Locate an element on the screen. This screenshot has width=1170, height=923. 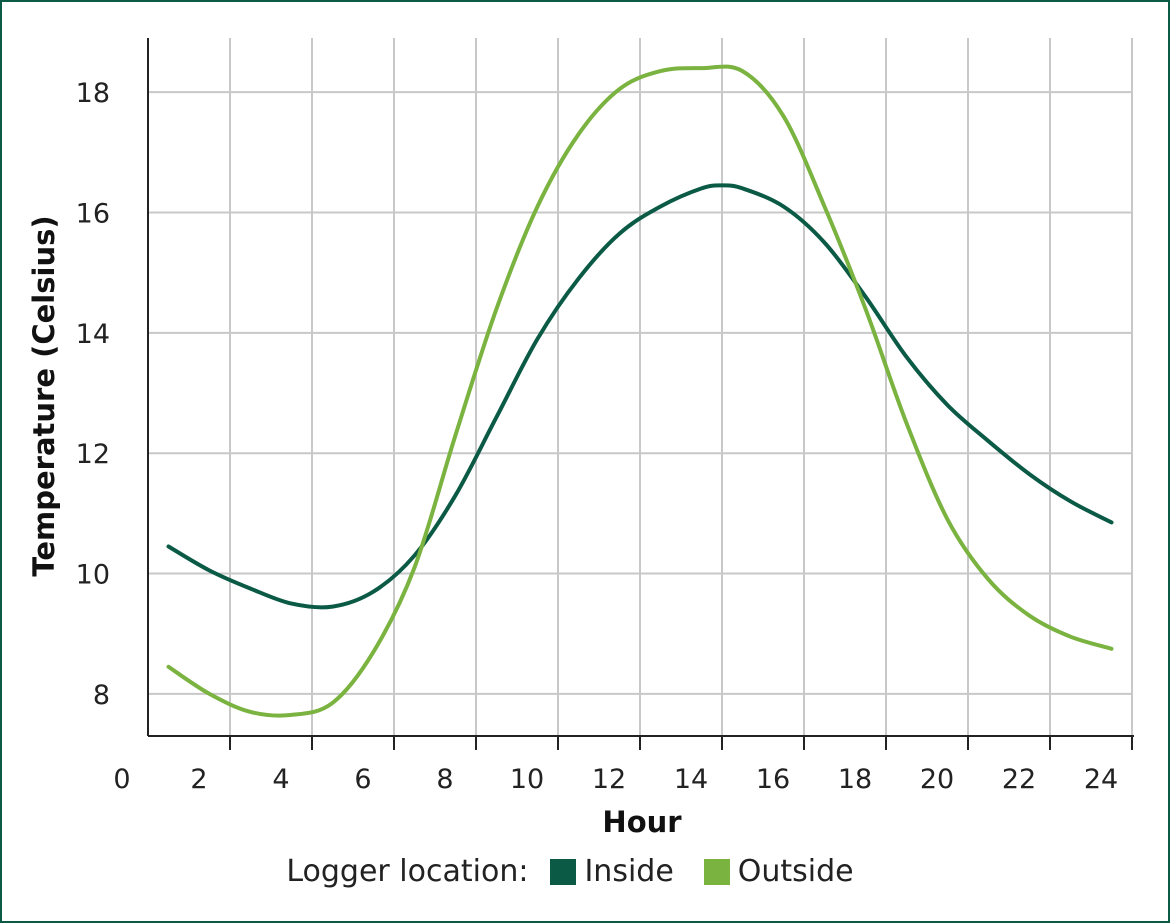
x-tick-label-2: 2 is located at coordinates (198, 779).